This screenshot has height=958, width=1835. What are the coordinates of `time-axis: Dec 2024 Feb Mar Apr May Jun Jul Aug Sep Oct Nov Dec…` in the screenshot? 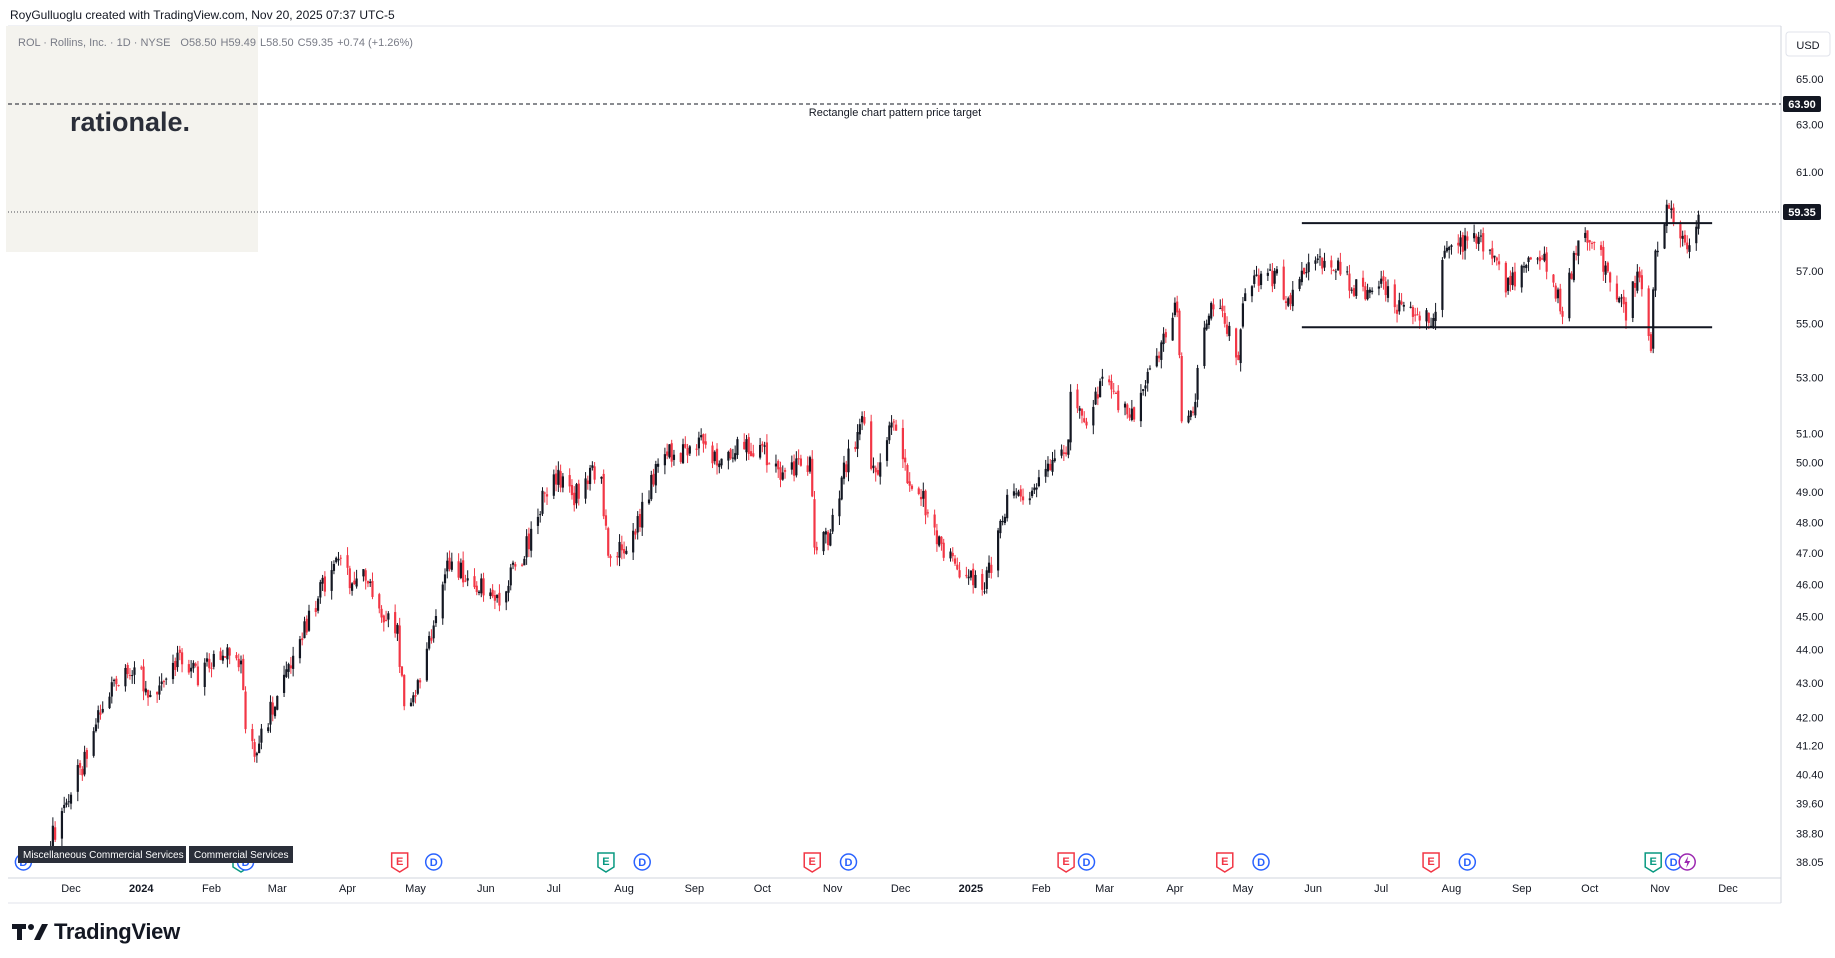 It's located at (899, 889).